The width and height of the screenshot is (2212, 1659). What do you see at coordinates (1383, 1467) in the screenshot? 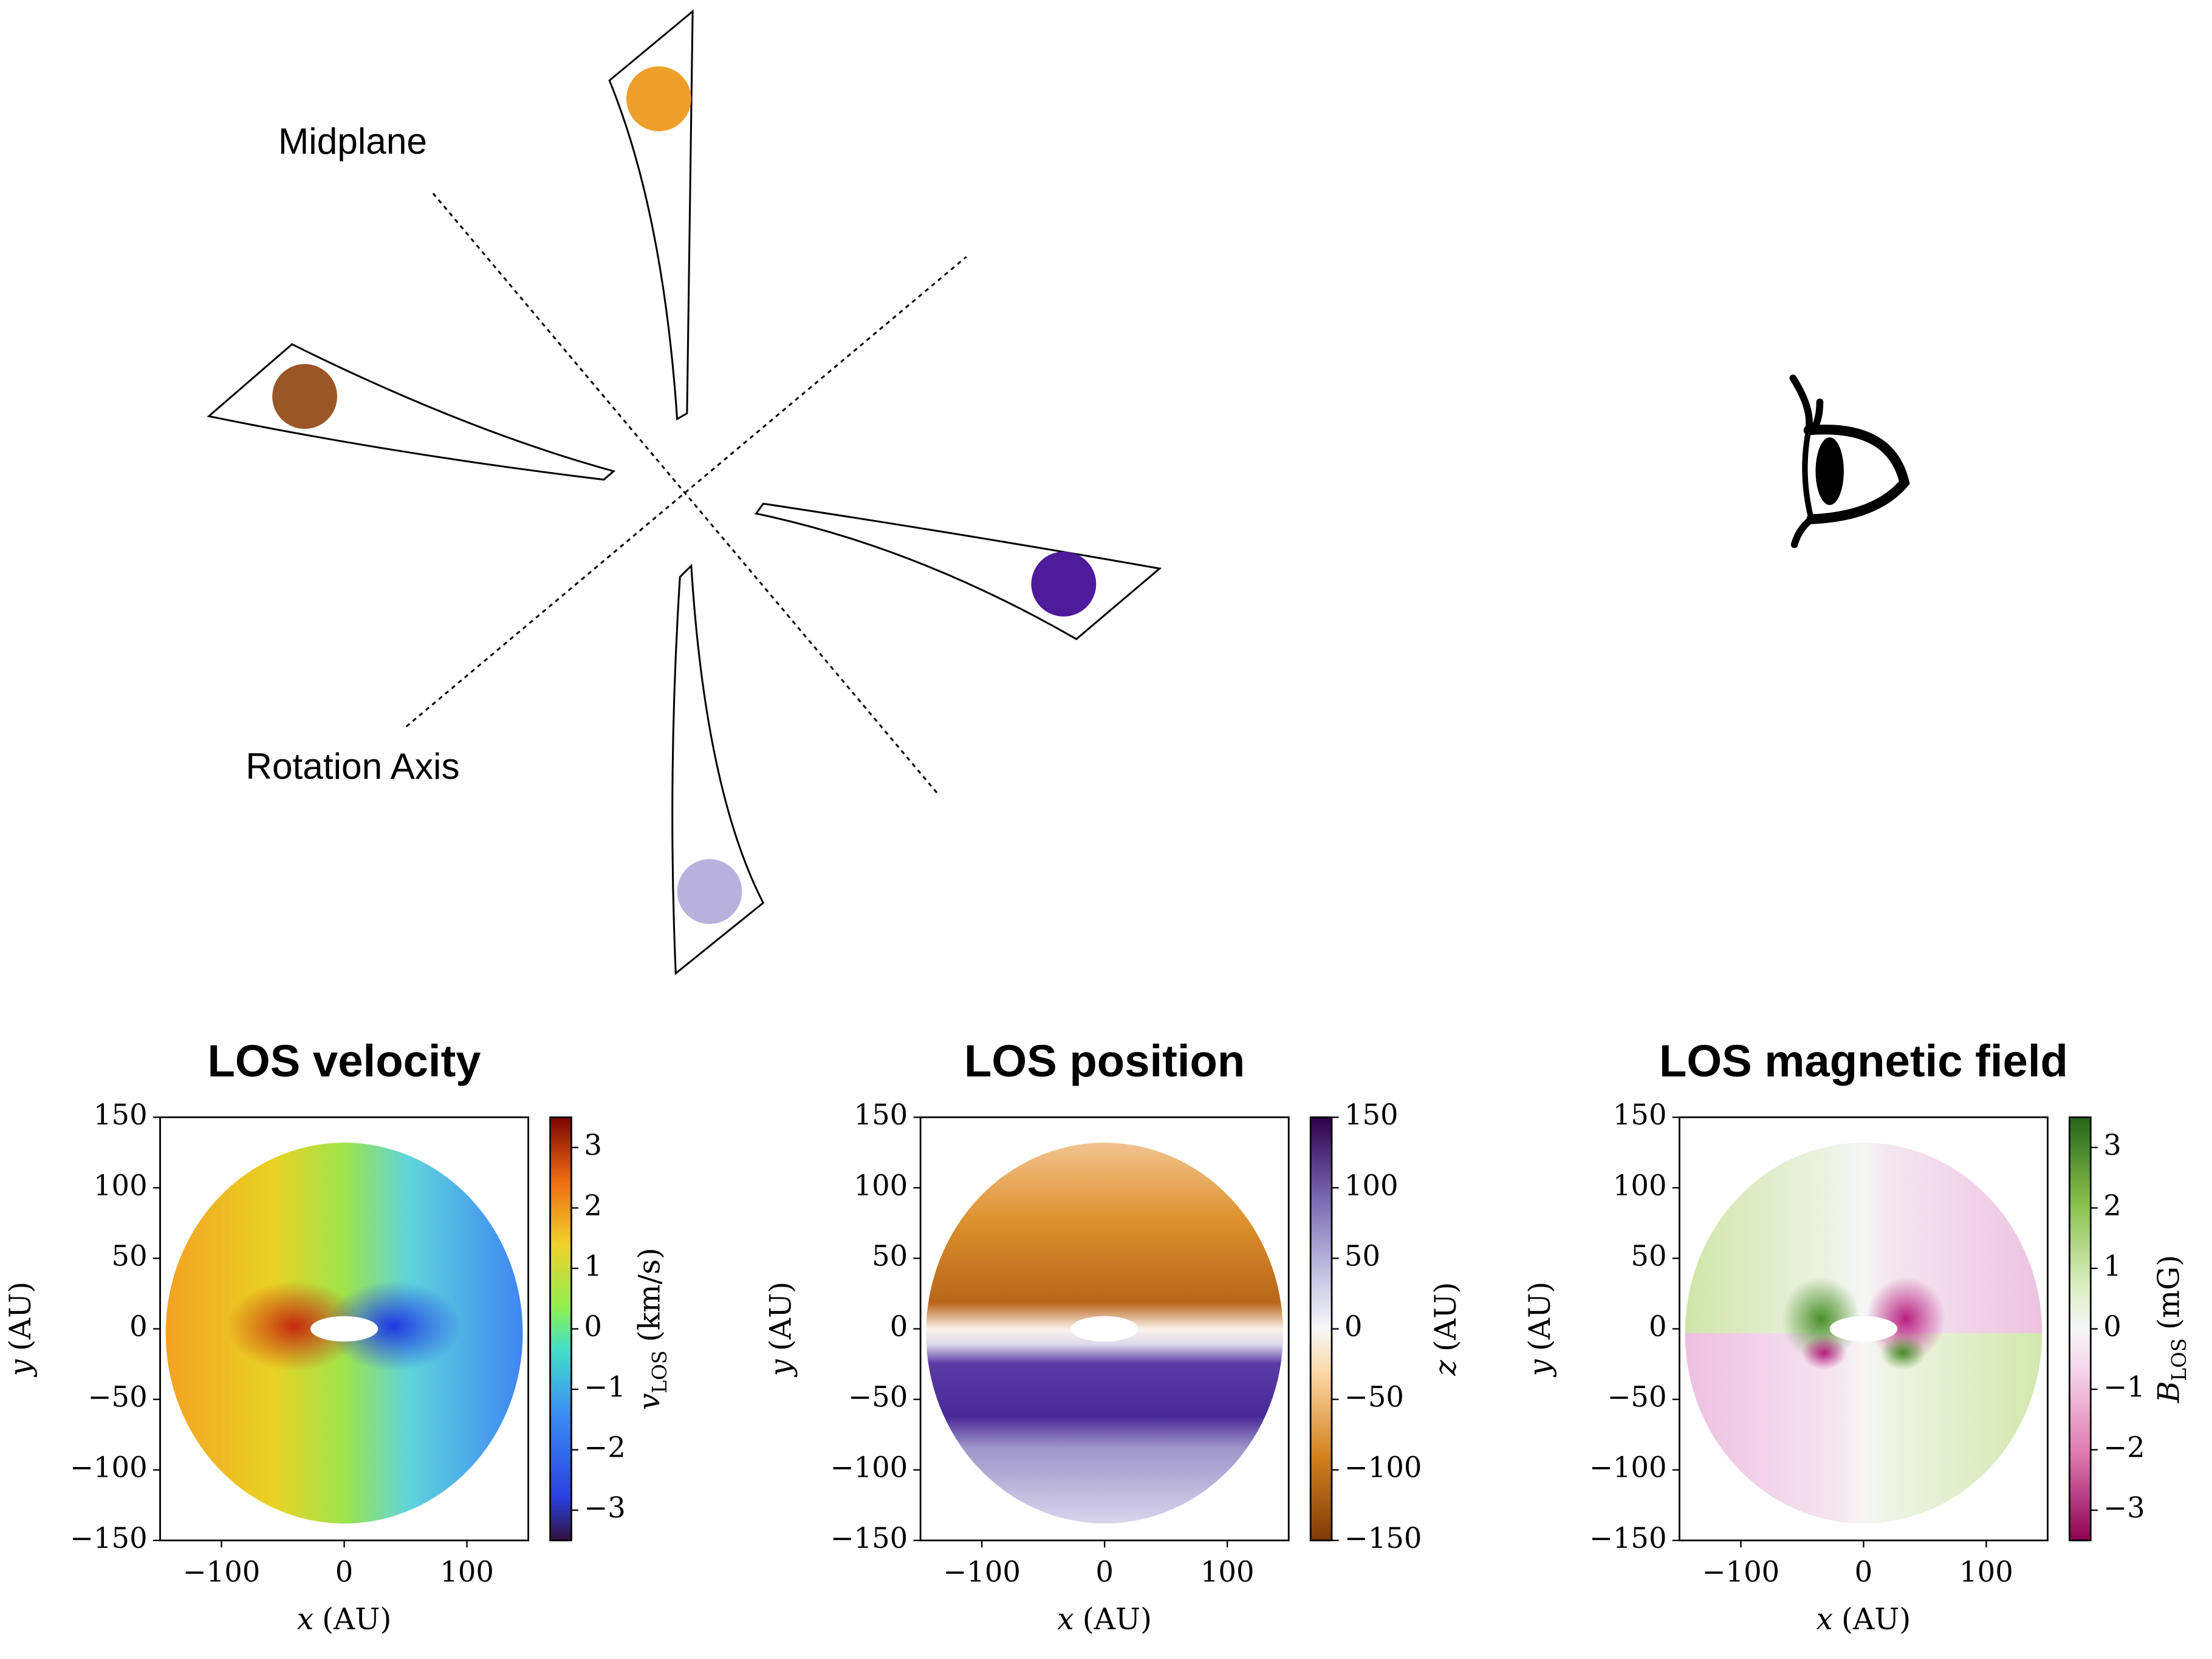
I see `colorbar-tick-label: −100` at bounding box center [1383, 1467].